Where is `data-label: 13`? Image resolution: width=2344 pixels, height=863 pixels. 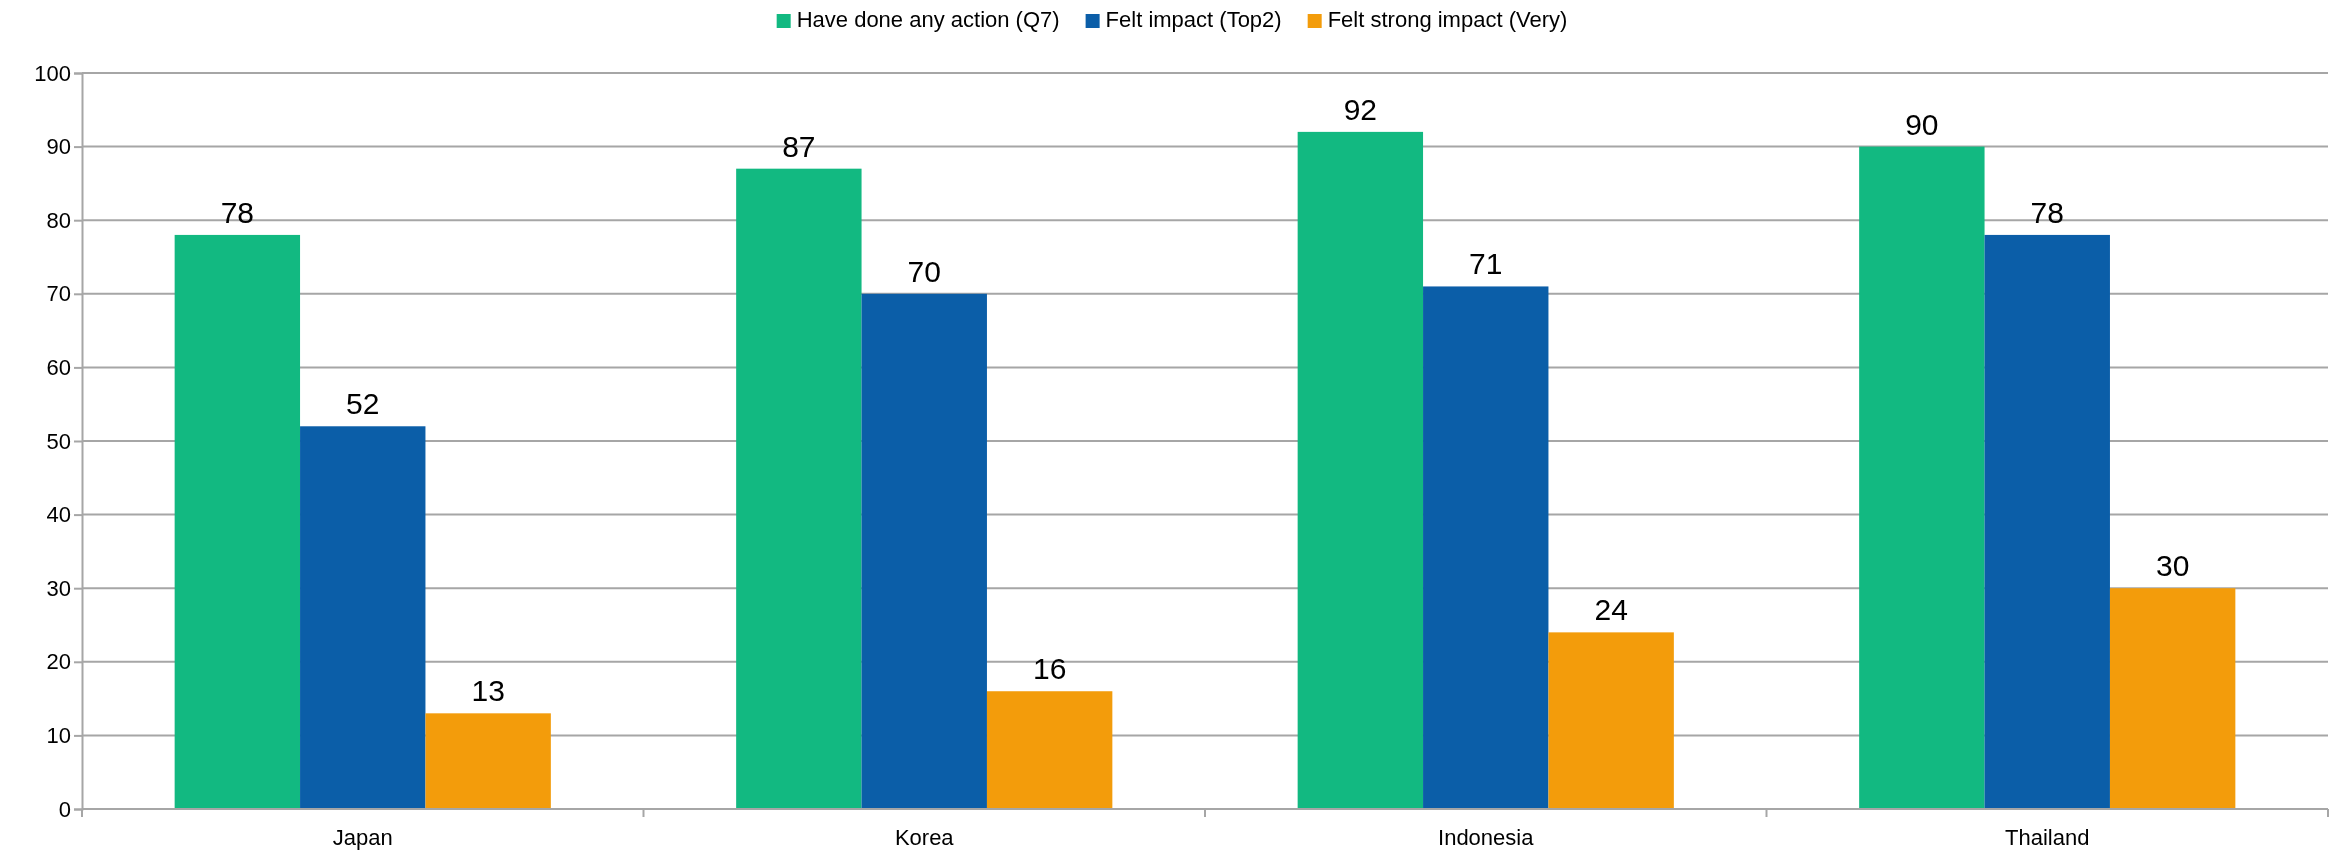 data-label: 13 is located at coordinates (488, 691).